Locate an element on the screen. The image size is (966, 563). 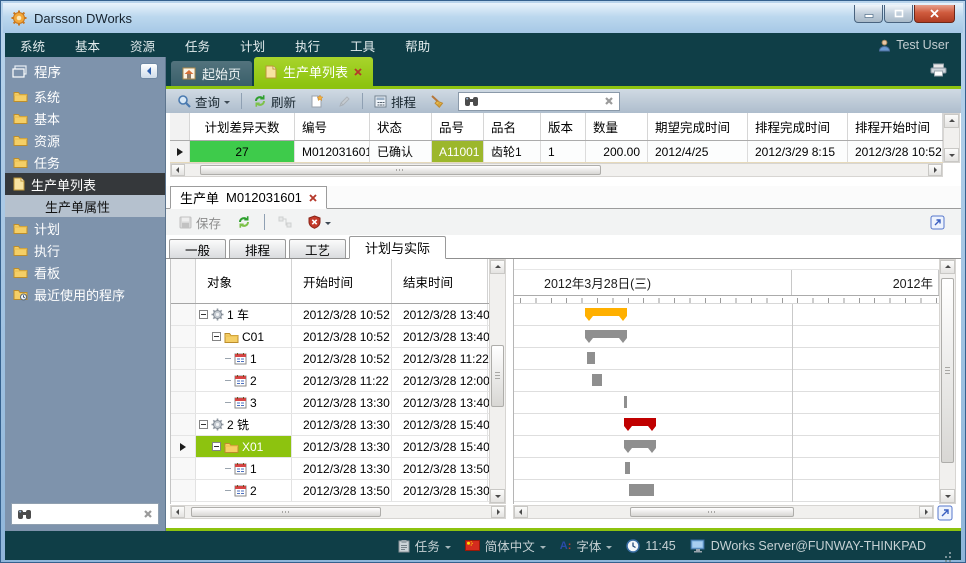
tree-row-5: 3 2012/3/28 13:30 2012/3/28 13:40 is located at coordinates (330, 403).